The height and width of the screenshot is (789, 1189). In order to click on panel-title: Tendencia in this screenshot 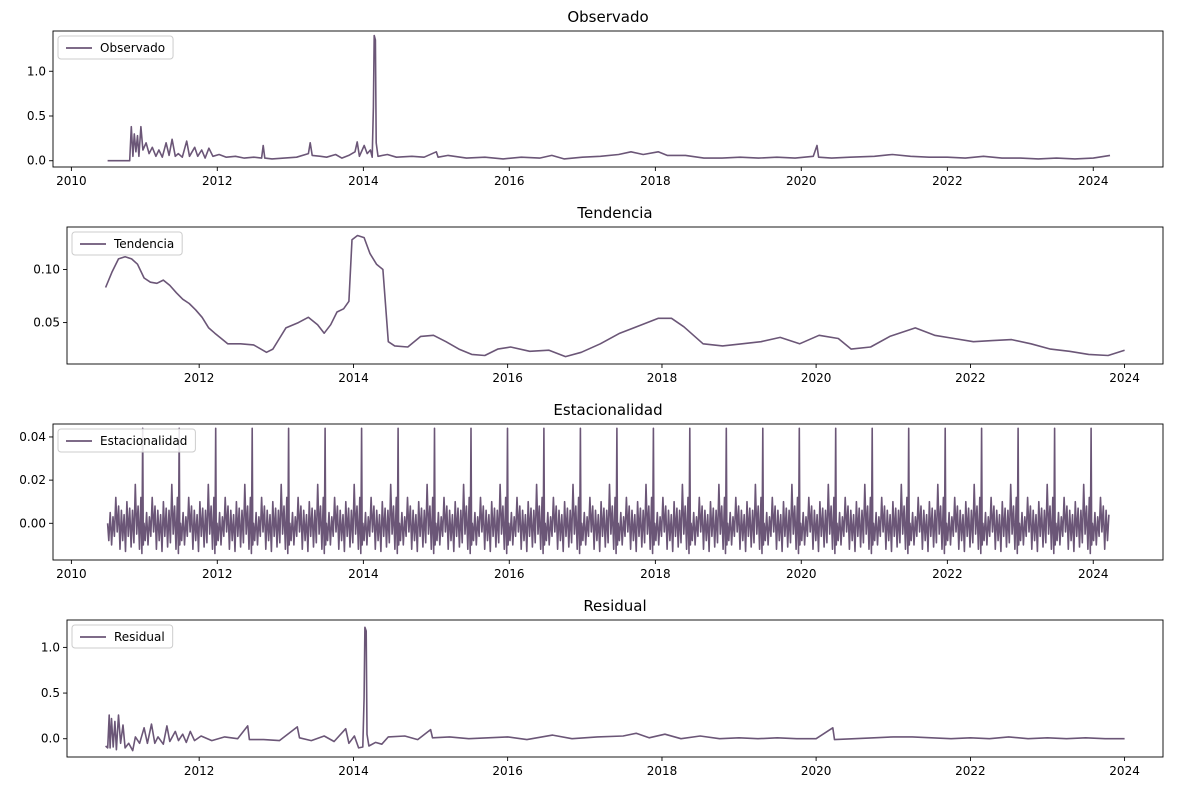, I will do `click(614, 213)`.